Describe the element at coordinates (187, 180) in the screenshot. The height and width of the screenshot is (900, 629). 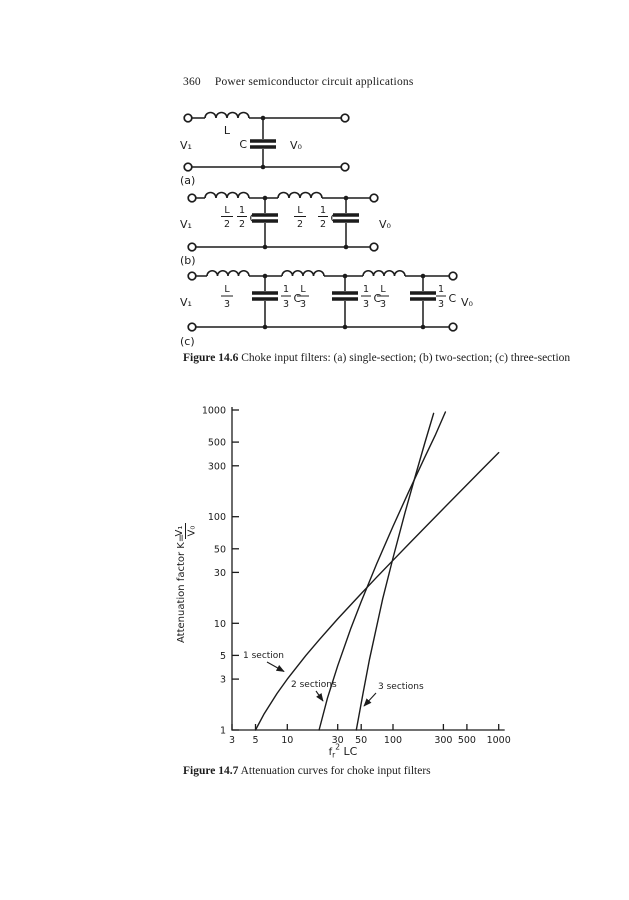
I see `circuit-tag: (a)` at that location.